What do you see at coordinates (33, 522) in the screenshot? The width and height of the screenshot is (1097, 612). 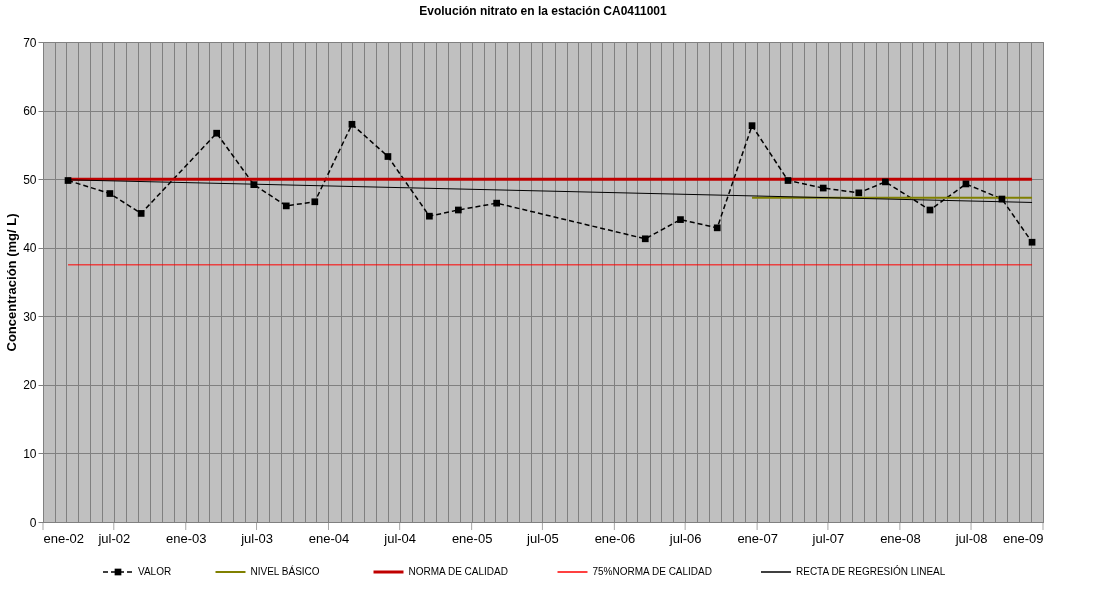 I see `y-tick-label: 0` at bounding box center [33, 522].